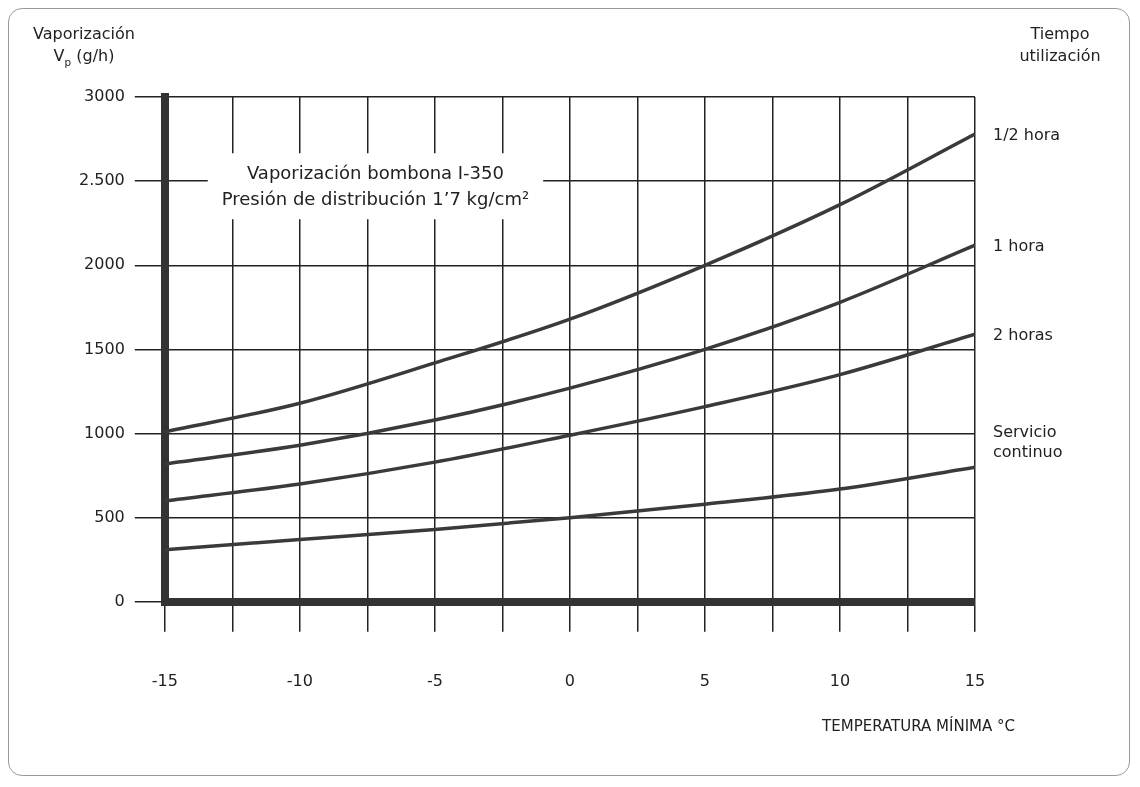  Describe the element at coordinates (1028, 442) in the screenshot. I see `series-label: Servicio continuo` at that location.